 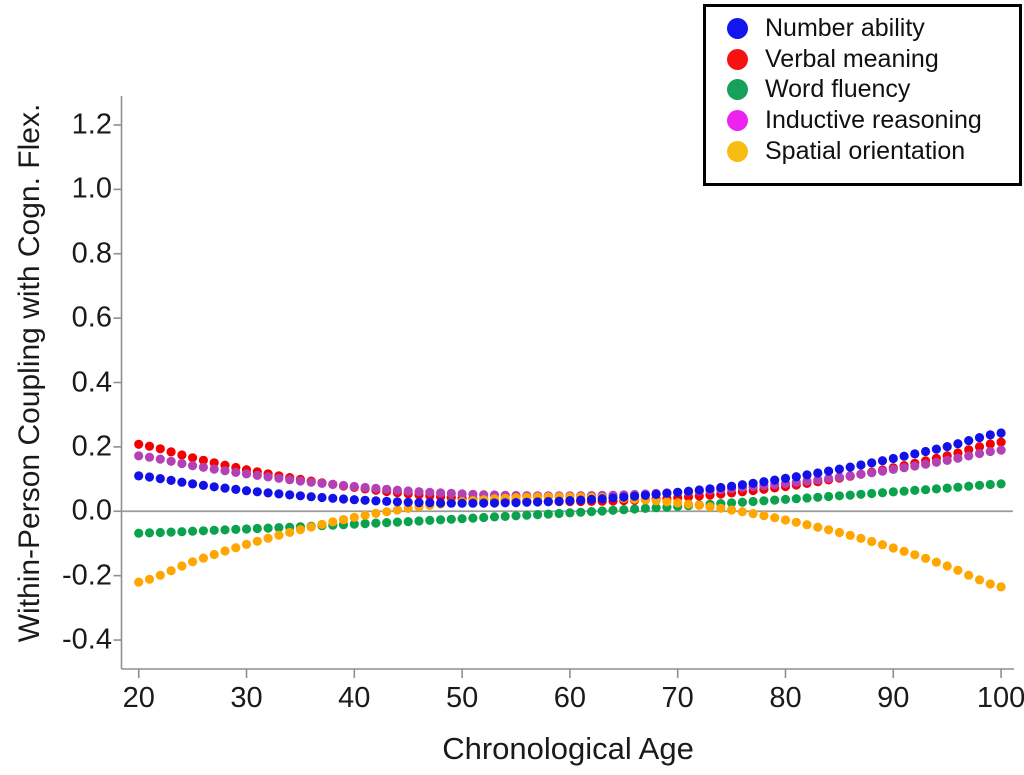 I want to click on legend-item: Inductive reasoning, so click(x=873, y=120).